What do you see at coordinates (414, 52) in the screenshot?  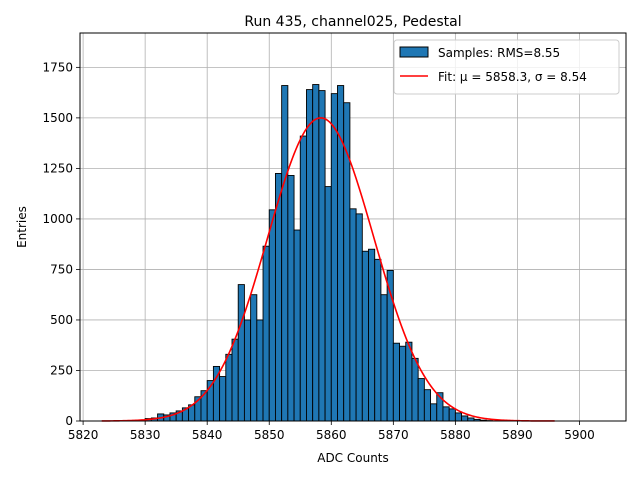 I see `legend-swatch-samples` at bounding box center [414, 52].